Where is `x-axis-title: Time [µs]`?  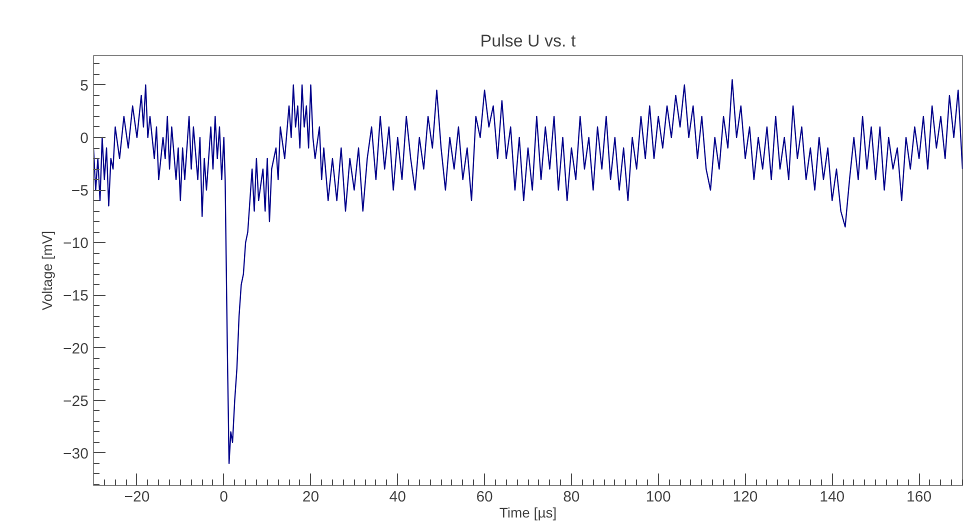
x-axis-title: Time [µs] is located at coordinates (528, 512).